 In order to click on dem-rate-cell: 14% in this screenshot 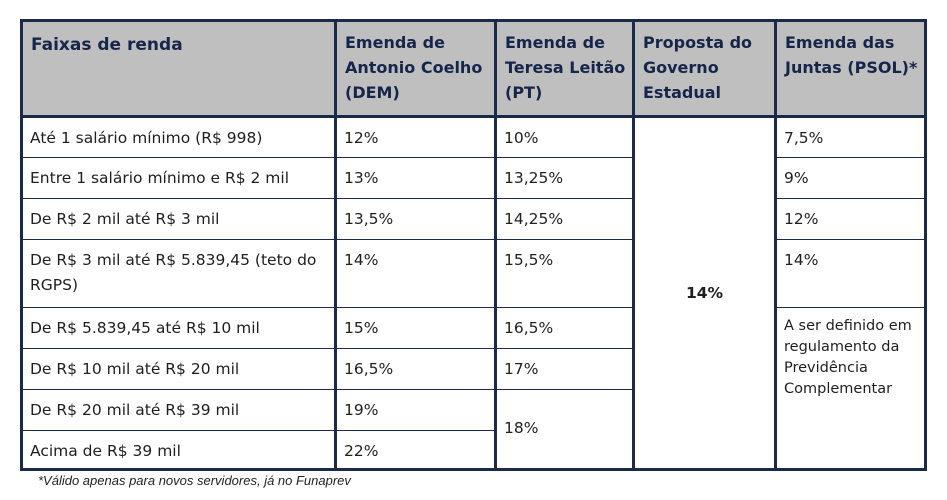, I will do `click(415, 273)`.